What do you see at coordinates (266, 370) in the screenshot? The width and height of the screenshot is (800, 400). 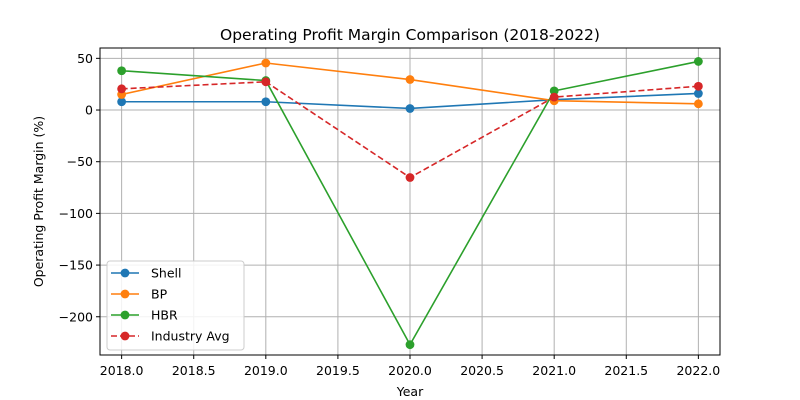 I see `x-tick-label: 2019.0` at bounding box center [266, 370].